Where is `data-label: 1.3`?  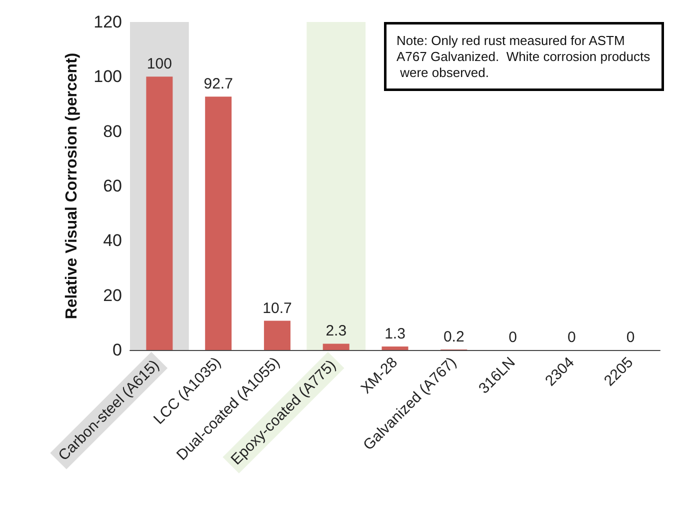
data-label: 1.3 is located at coordinates (395, 333).